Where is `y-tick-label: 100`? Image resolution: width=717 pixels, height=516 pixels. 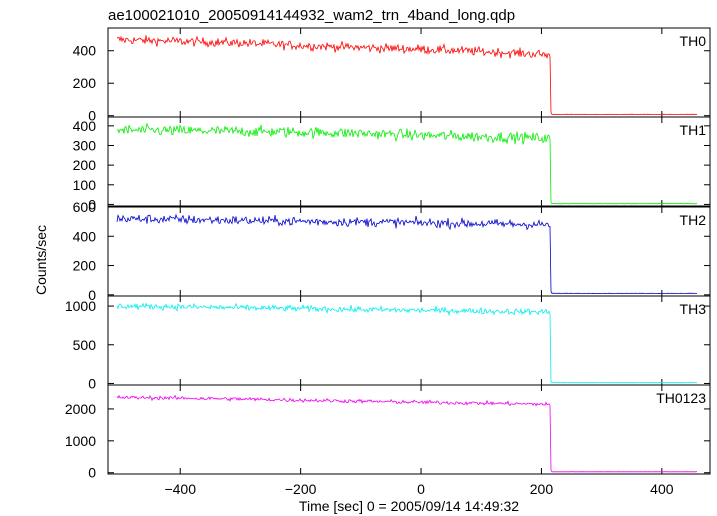 y-tick-label: 100 is located at coordinates (85, 185).